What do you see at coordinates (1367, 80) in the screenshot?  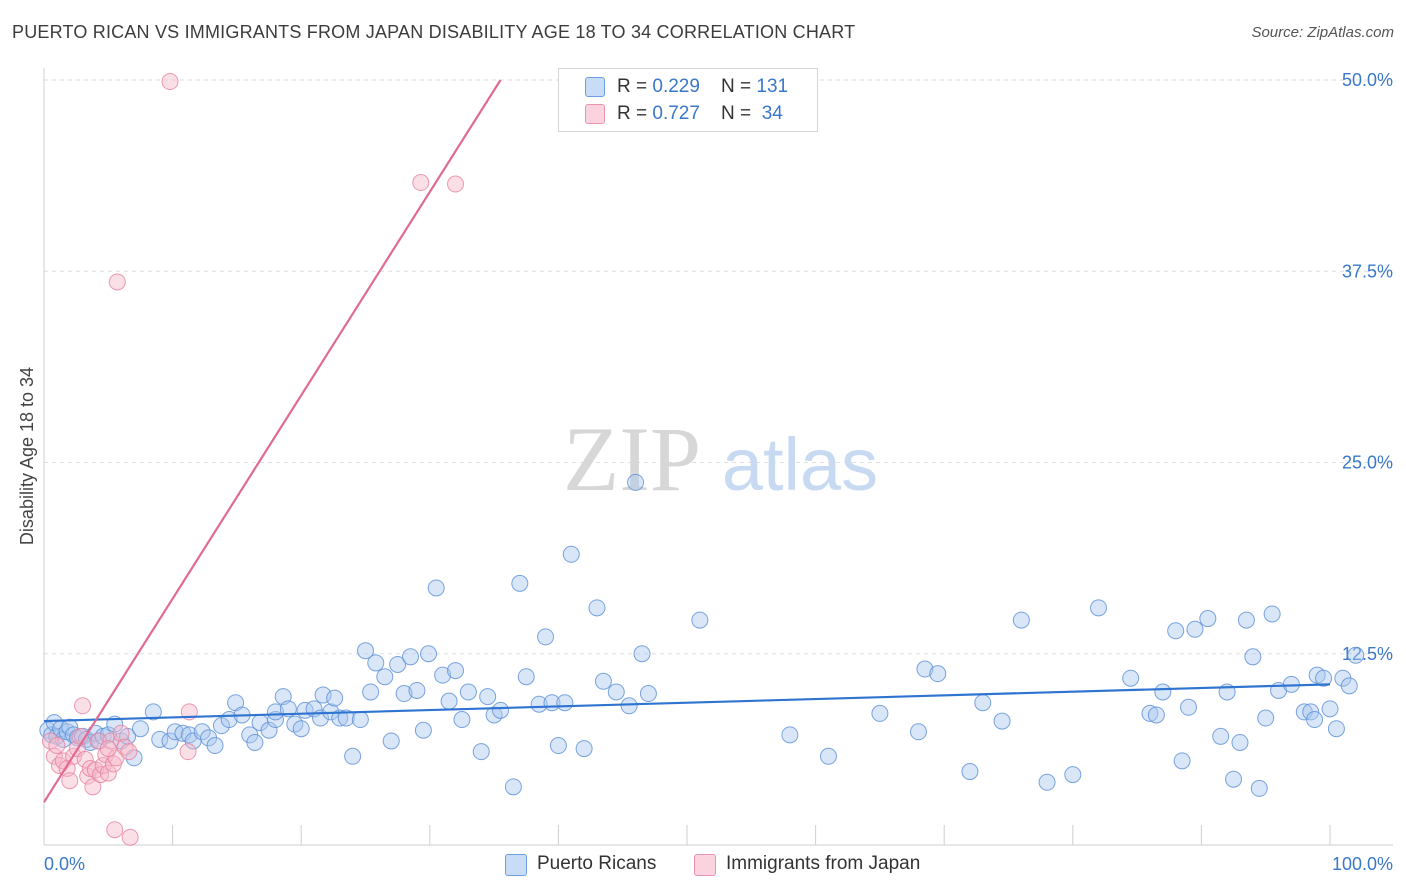 I see `y-tick-label: 50.0%` at bounding box center [1367, 80].